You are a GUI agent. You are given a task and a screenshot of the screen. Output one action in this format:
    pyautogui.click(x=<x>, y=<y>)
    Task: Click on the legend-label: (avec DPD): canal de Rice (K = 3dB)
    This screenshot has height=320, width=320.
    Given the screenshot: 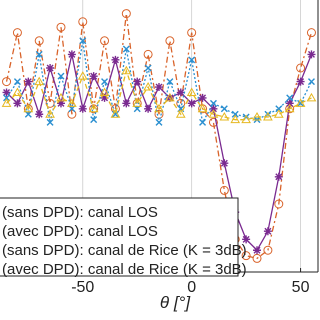 What is the action you would take?
    pyautogui.click(x=124, y=269)
    